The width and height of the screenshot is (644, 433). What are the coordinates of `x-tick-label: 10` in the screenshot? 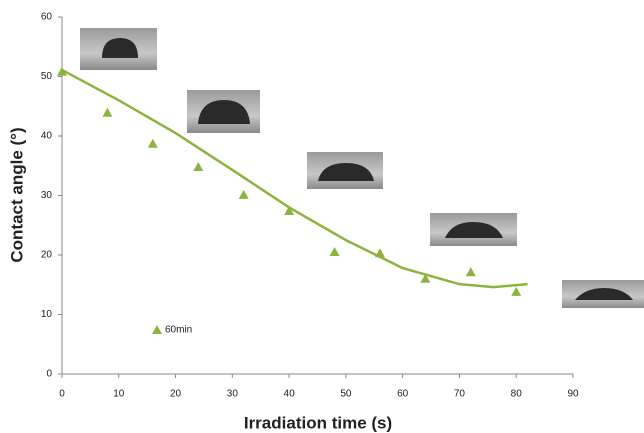 It's located at (119, 394).